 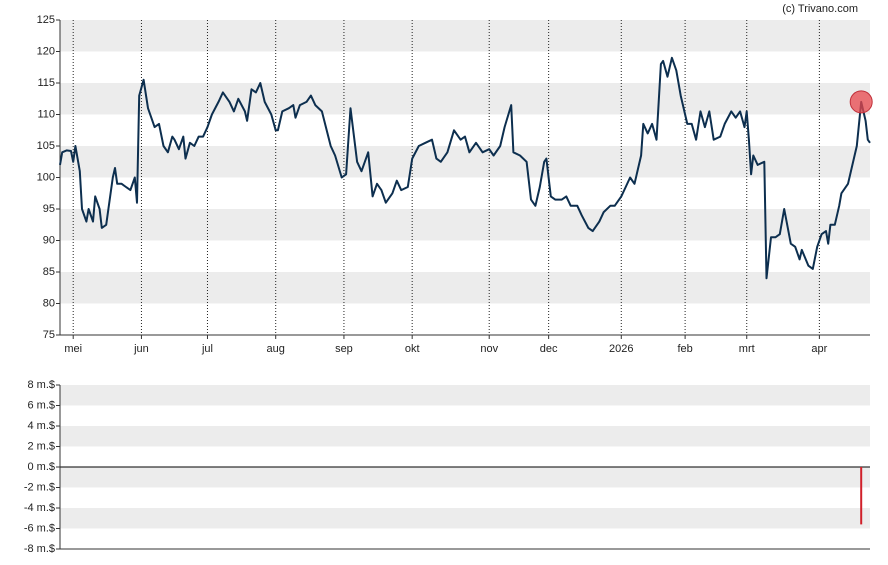 I want to click on y-tick-label: 95, so click(x=49, y=209).